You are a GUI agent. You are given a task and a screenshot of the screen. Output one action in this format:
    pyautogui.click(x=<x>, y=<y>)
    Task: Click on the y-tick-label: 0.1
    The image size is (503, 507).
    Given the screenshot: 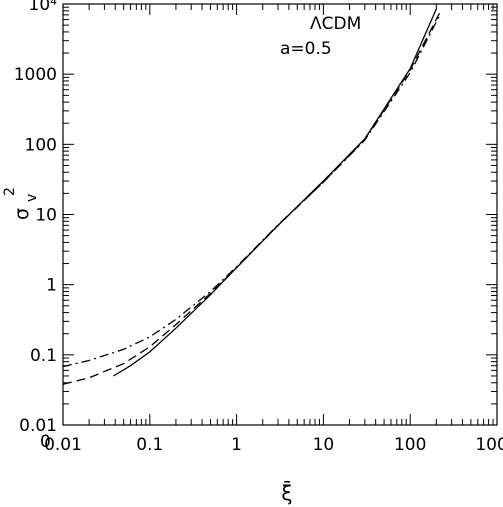 What is the action you would take?
    pyautogui.click(x=43, y=356)
    